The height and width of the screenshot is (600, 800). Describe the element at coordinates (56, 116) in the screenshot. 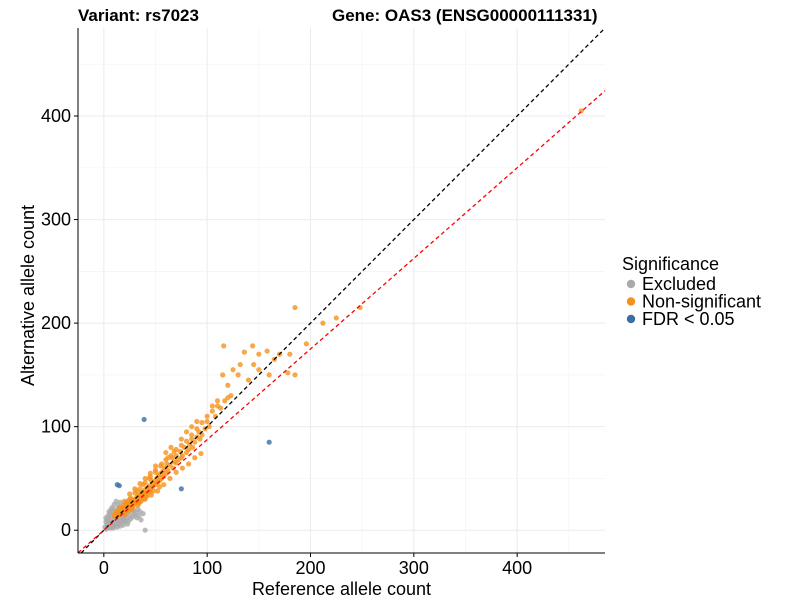

I see `y-tick-label: 400` at that location.